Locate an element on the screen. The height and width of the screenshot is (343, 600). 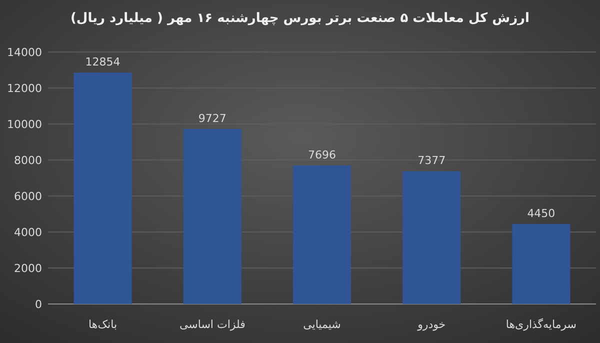
x-tick-label: شیمیایی is located at coordinates (322, 324).